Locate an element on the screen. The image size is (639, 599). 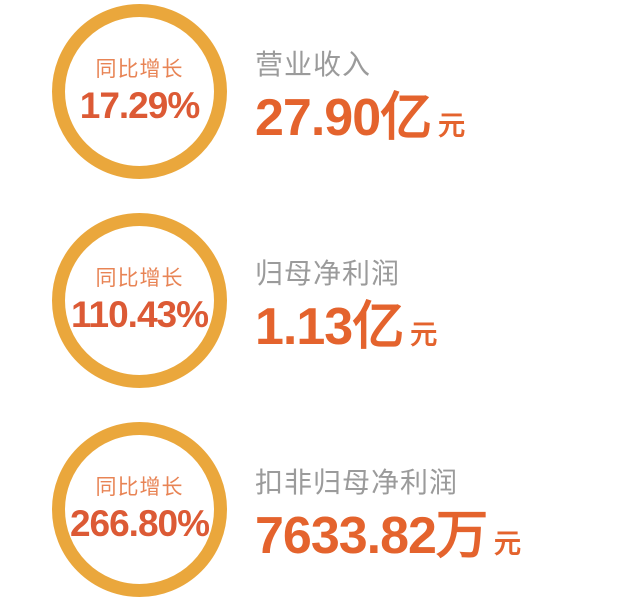
metric-block: 归母净利润 1.13 亿元 is located at coordinates (346, 300).